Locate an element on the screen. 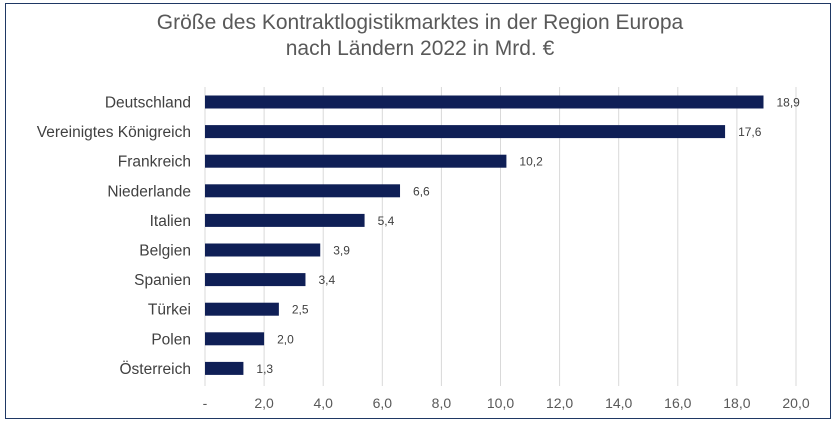 The height and width of the screenshot is (428, 840). category-label: Italien is located at coordinates (170, 221).